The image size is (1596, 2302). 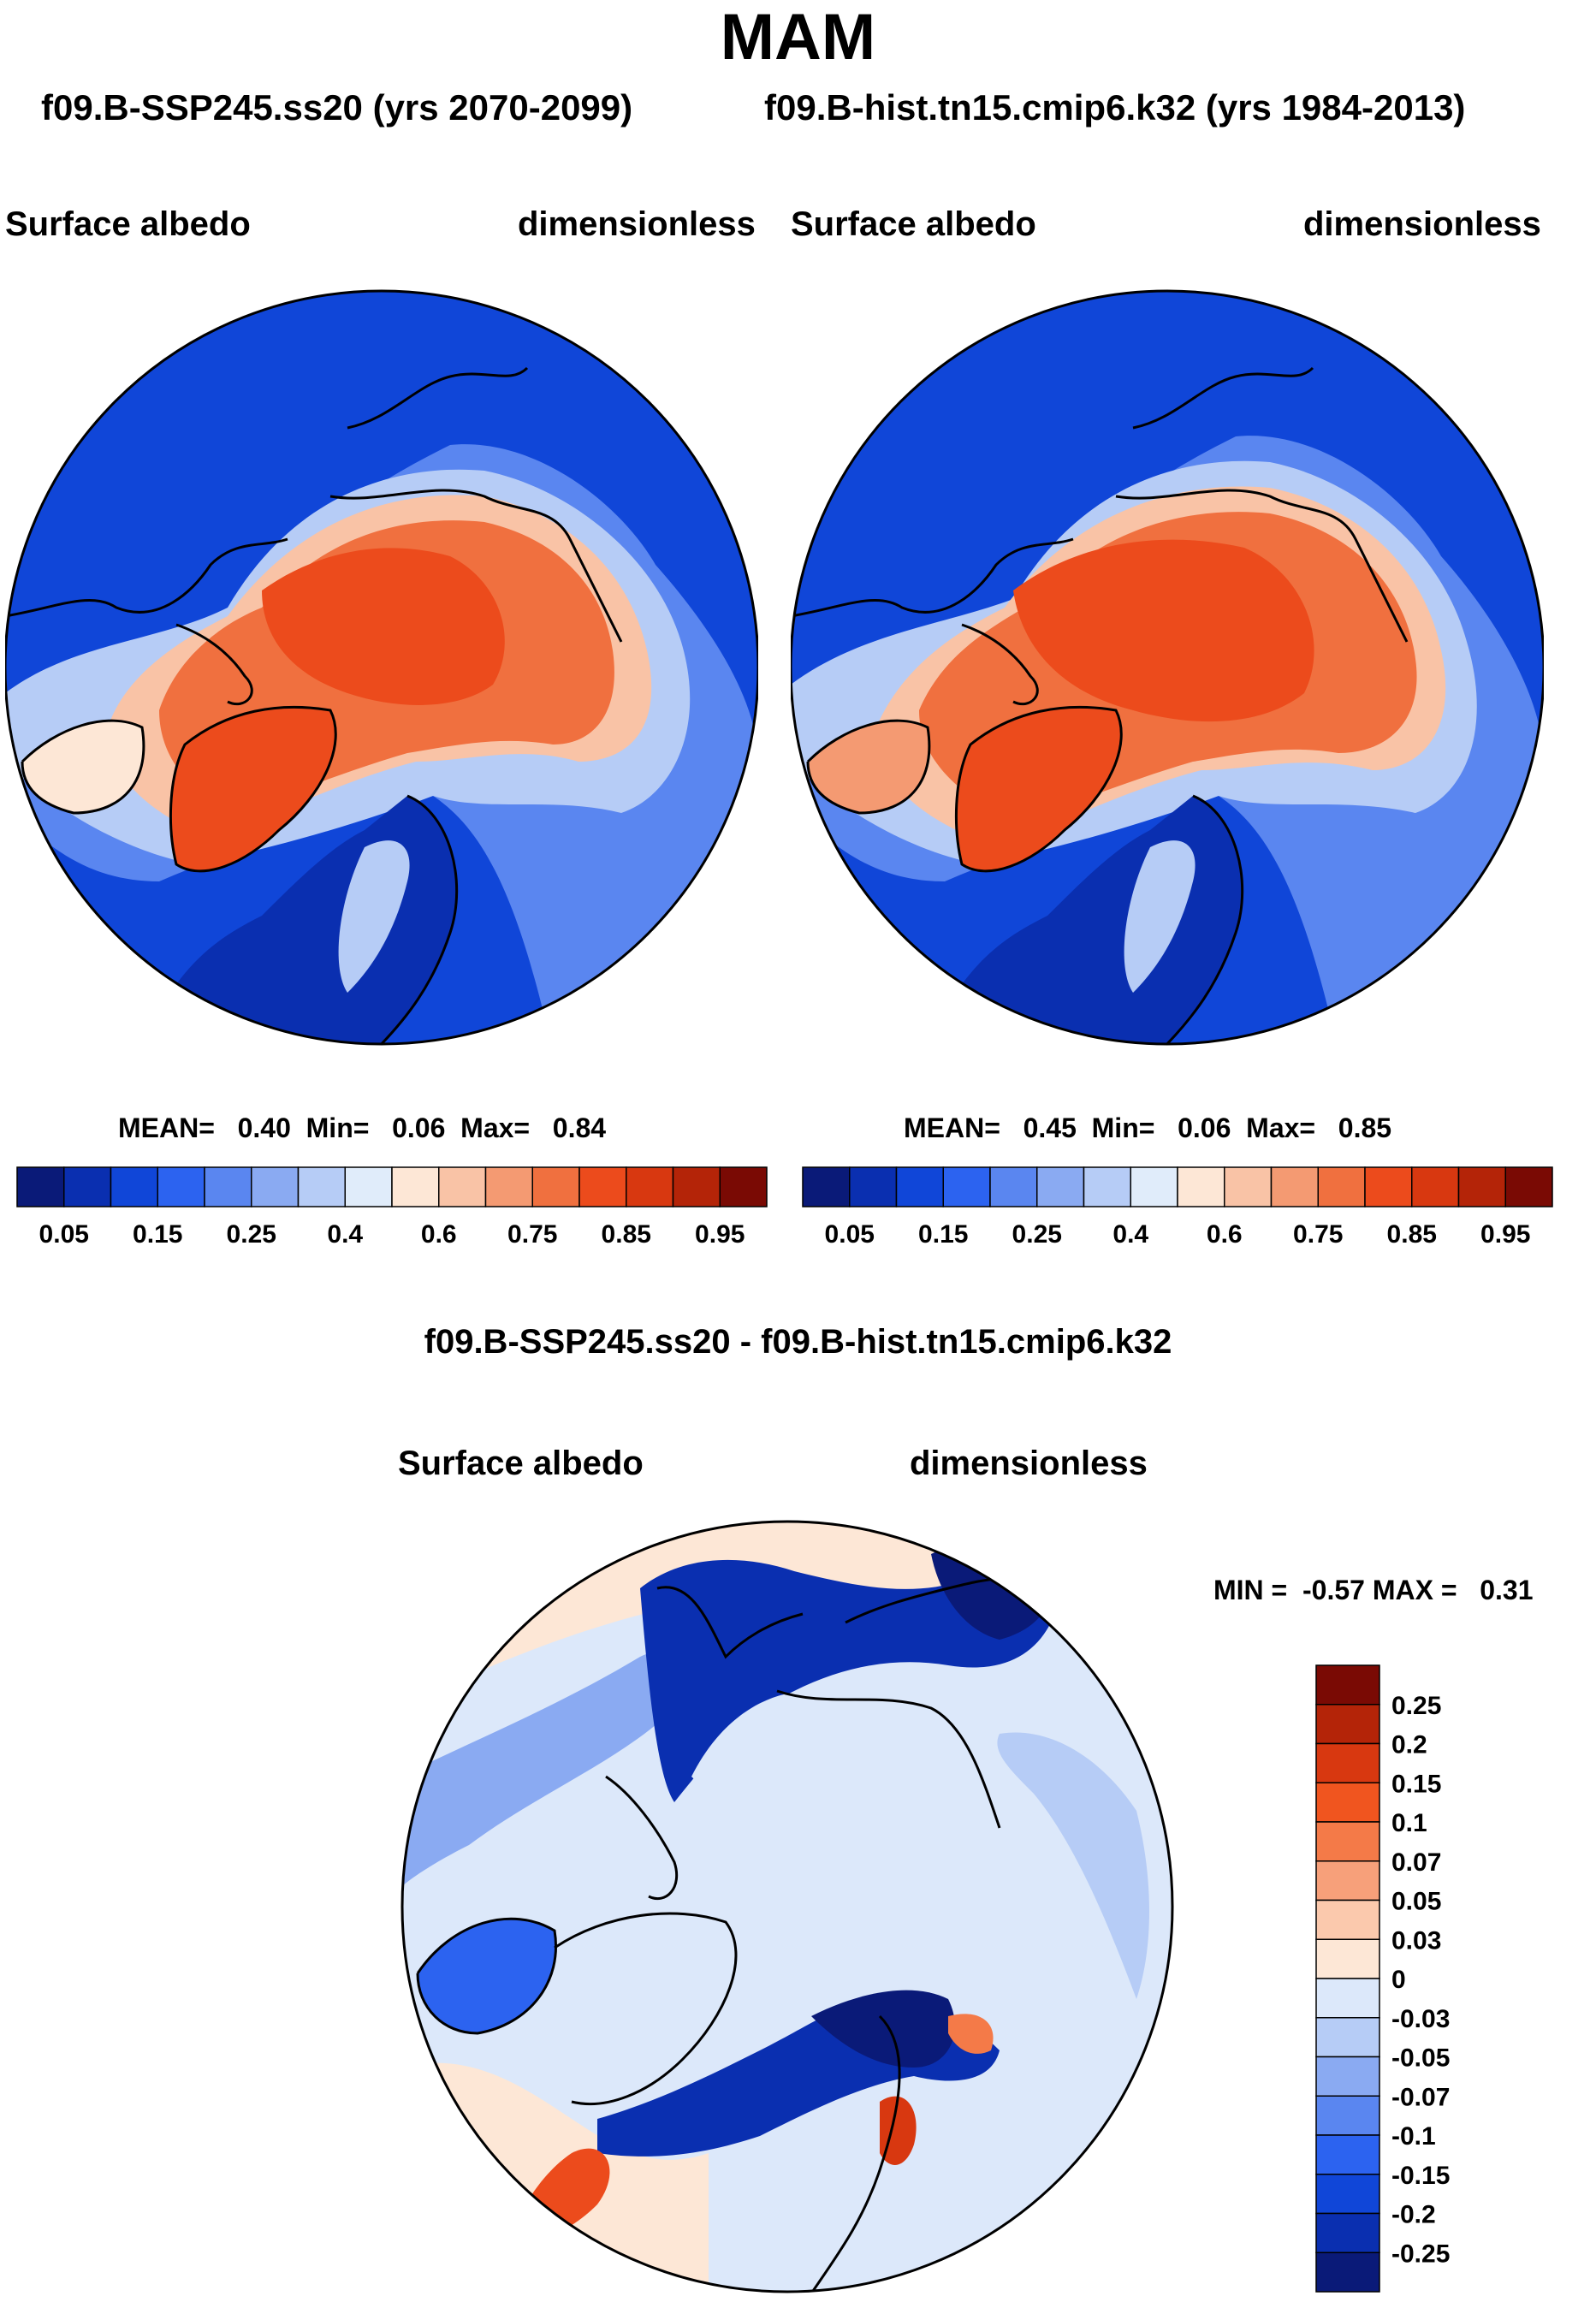 What do you see at coordinates (392, 1207) in the screenshot?
I see `panel1-colorbar: 0.05 0.15 0.25 0.4 0.6 0.75 0.85 0.95` at bounding box center [392, 1207].